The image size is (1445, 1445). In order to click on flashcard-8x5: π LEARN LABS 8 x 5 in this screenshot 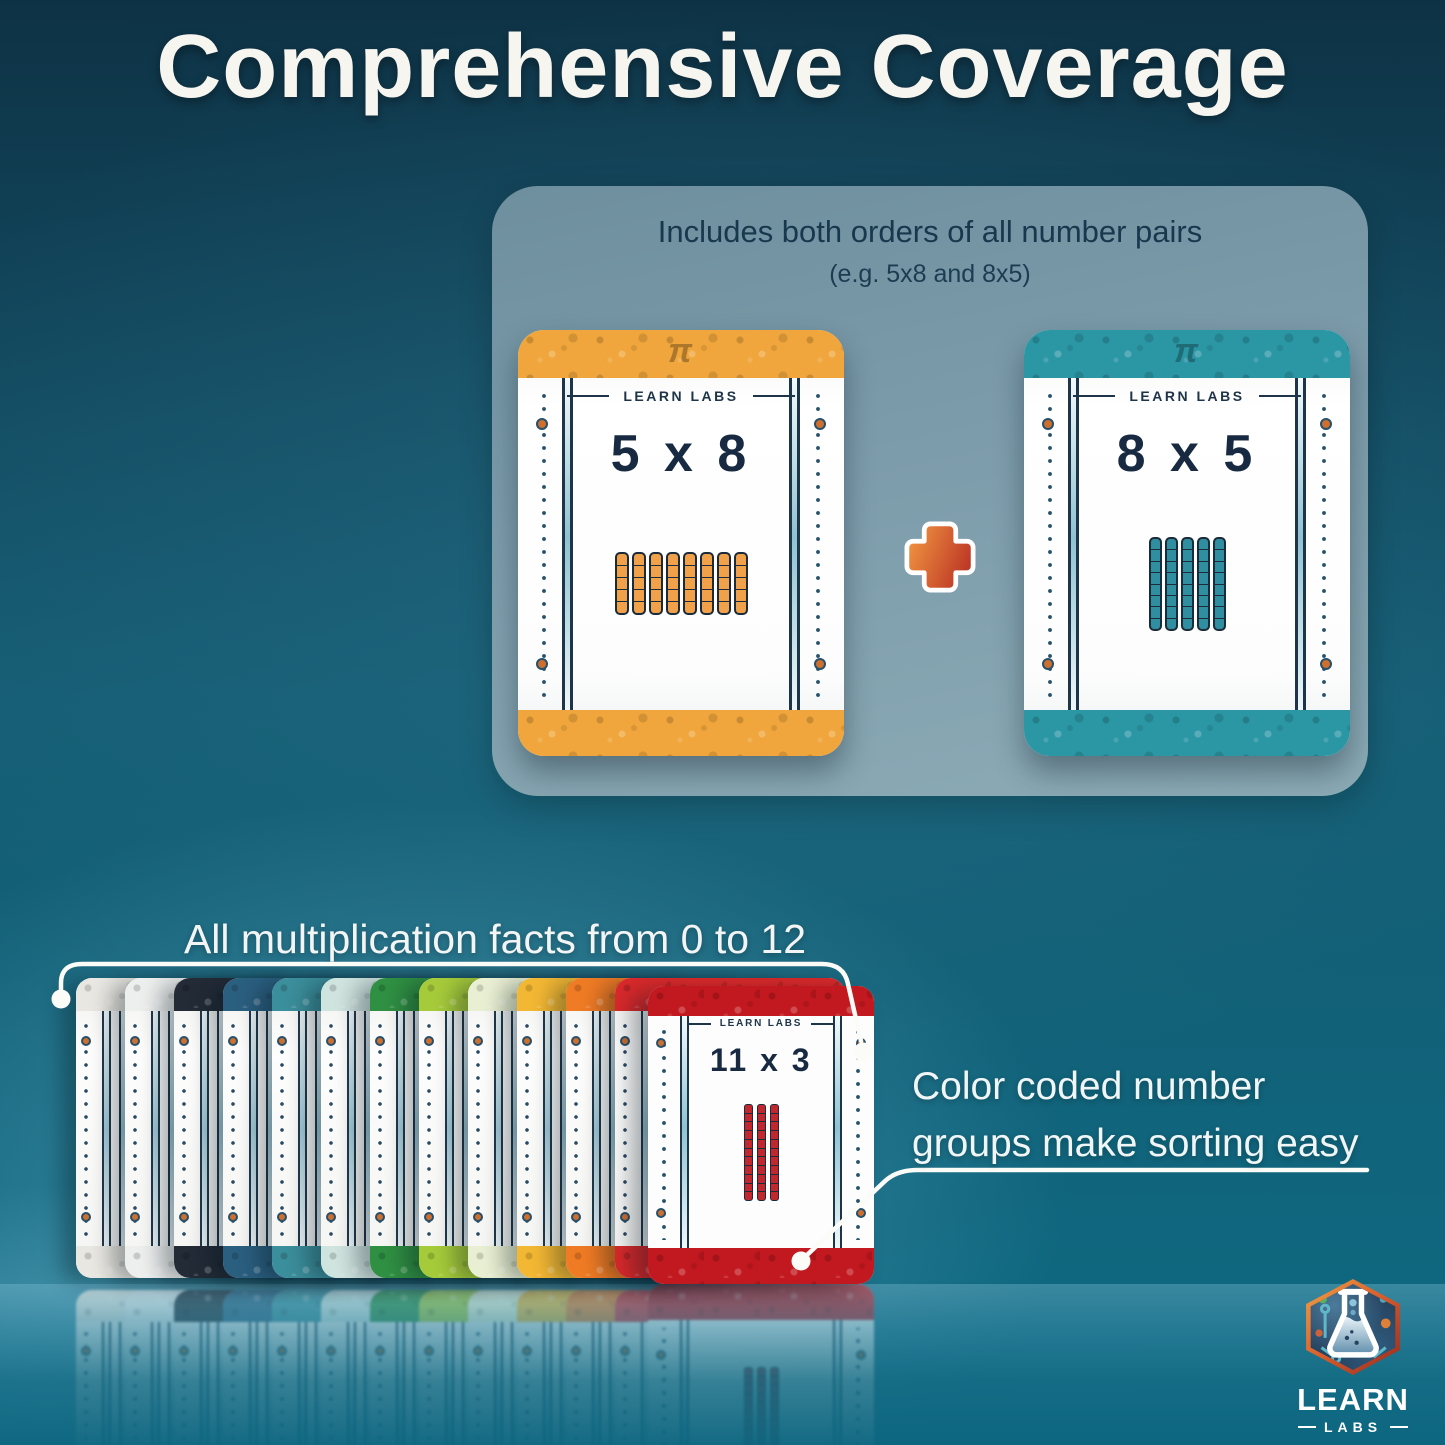, I will do `click(1187, 543)`.